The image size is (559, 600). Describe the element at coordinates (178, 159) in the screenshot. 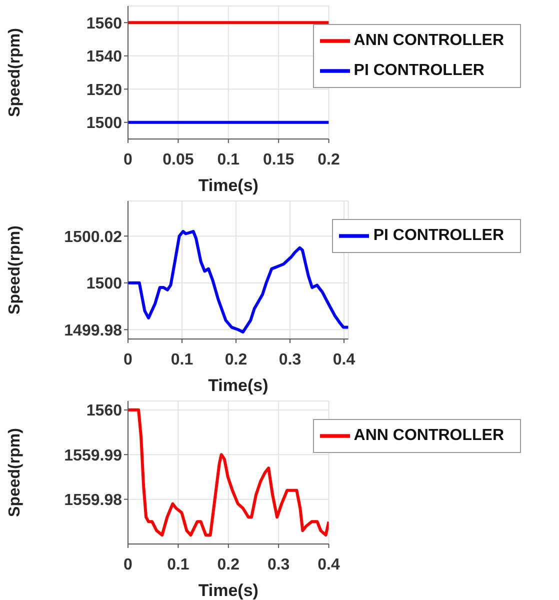

I see `x-tick-label: 0.05` at that location.